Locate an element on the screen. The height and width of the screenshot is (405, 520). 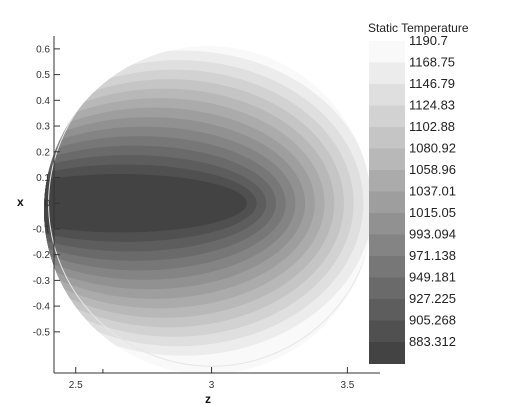
x-tick-label: 3 is located at coordinates (212, 385).